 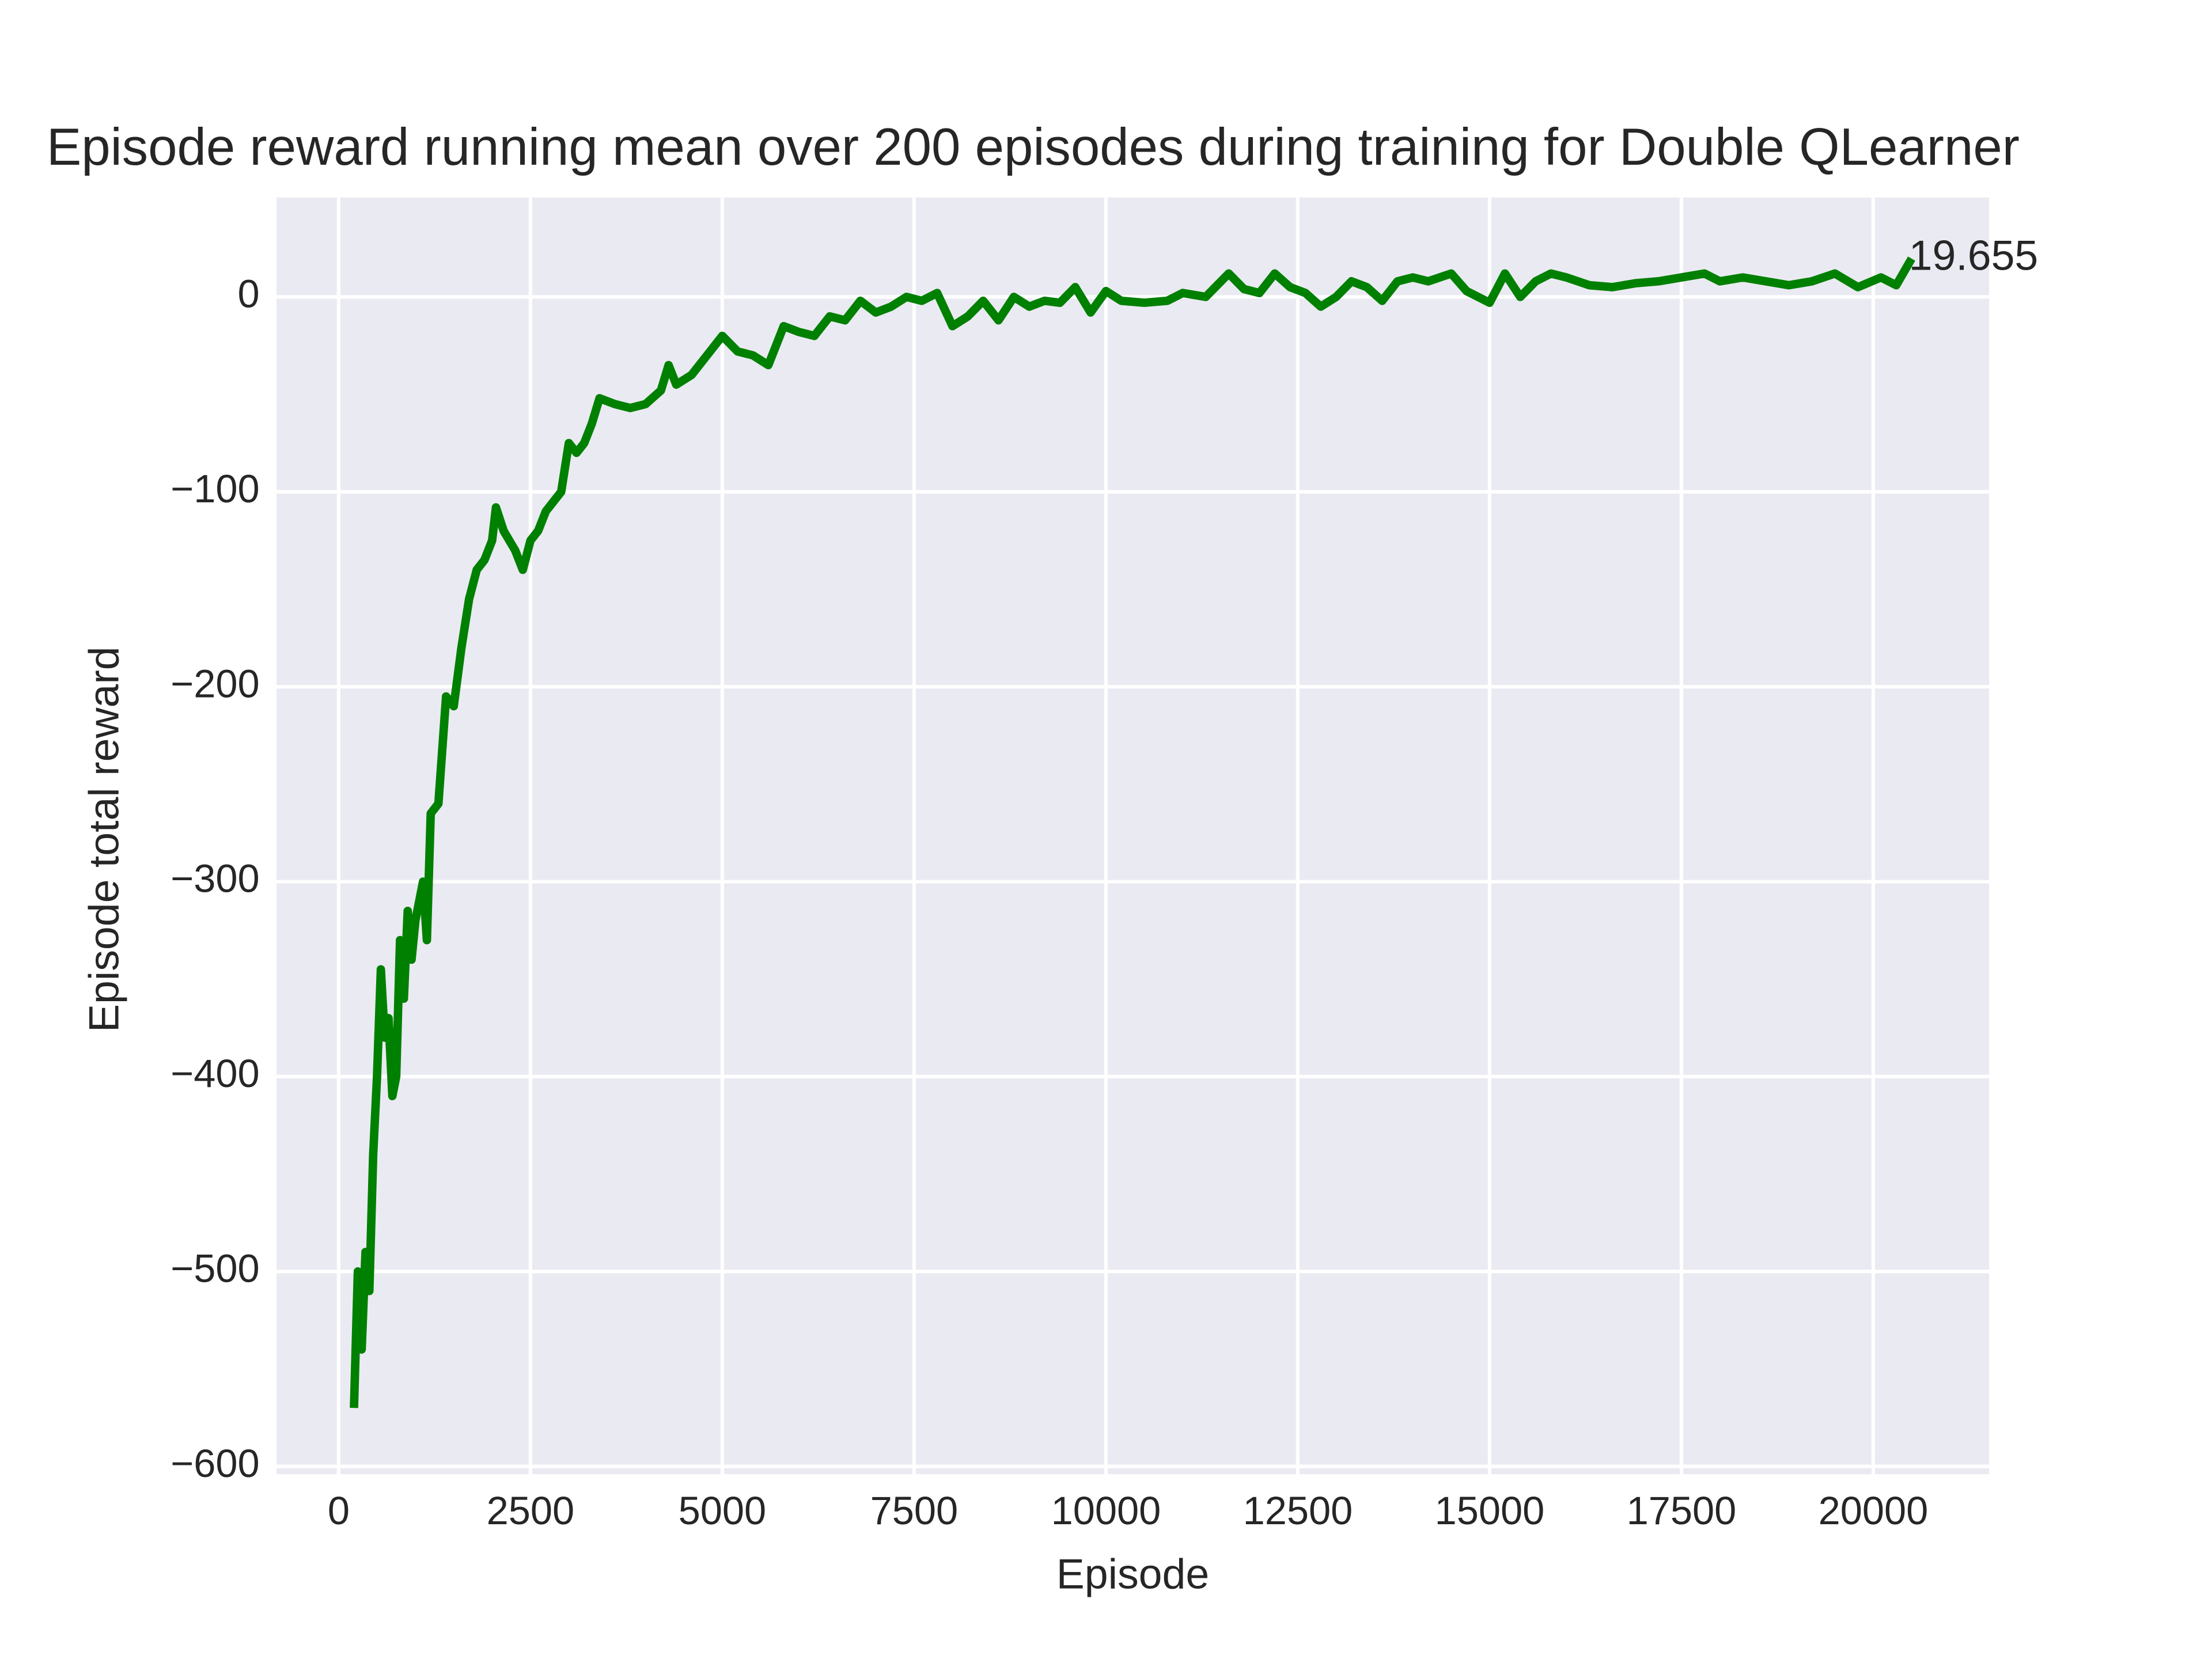 I want to click on y-tick-label: −200, so click(x=215, y=683).